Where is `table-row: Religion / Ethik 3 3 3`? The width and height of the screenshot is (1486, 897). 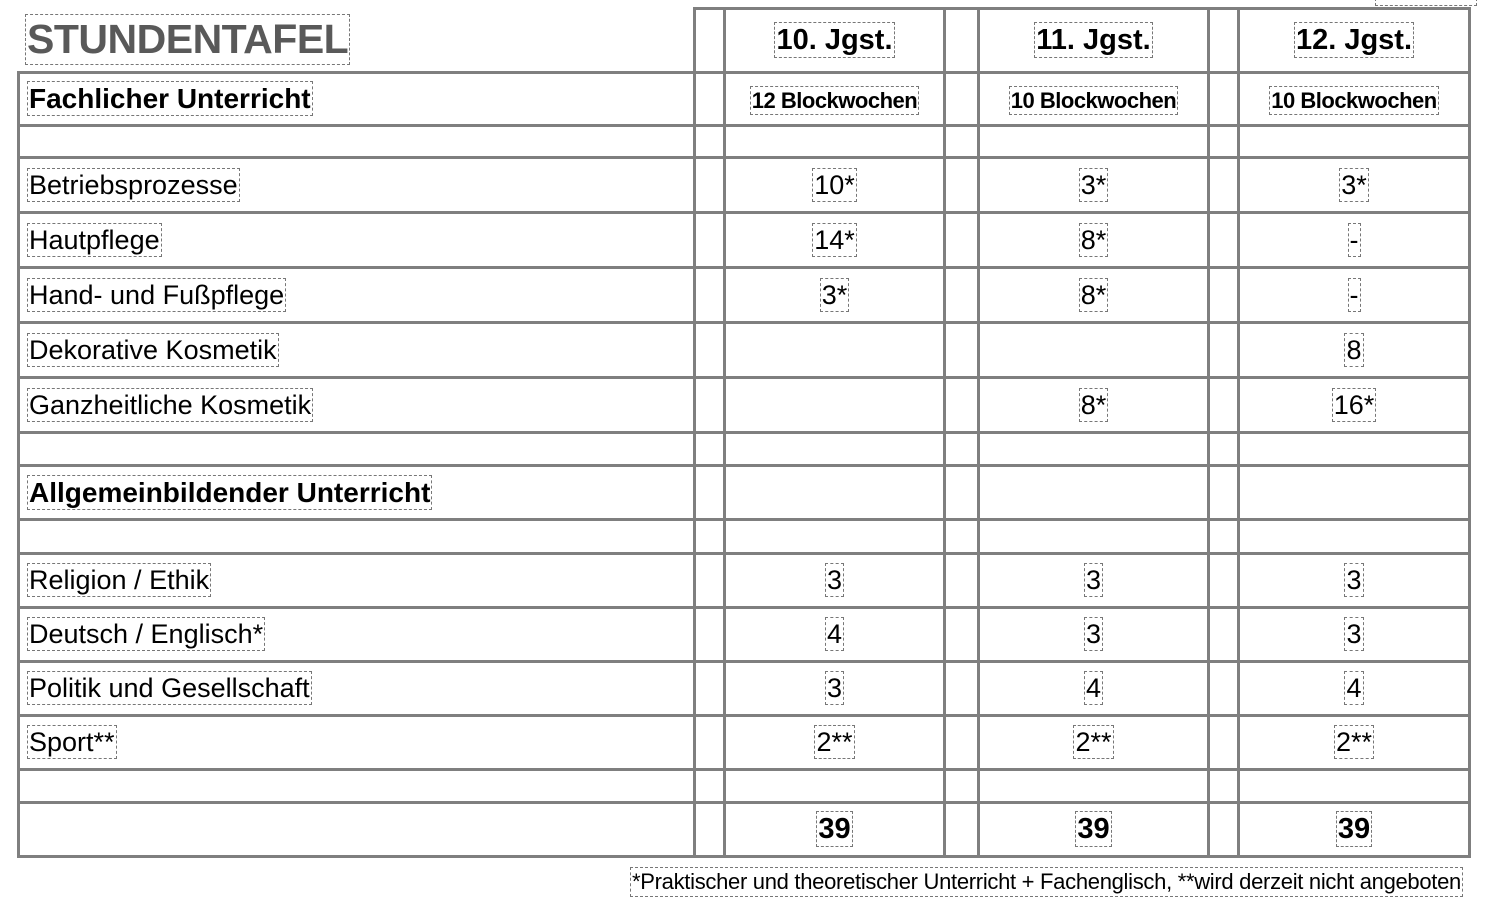
table-row: Religion / Ethik 3 3 3 is located at coordinates (744, 580).